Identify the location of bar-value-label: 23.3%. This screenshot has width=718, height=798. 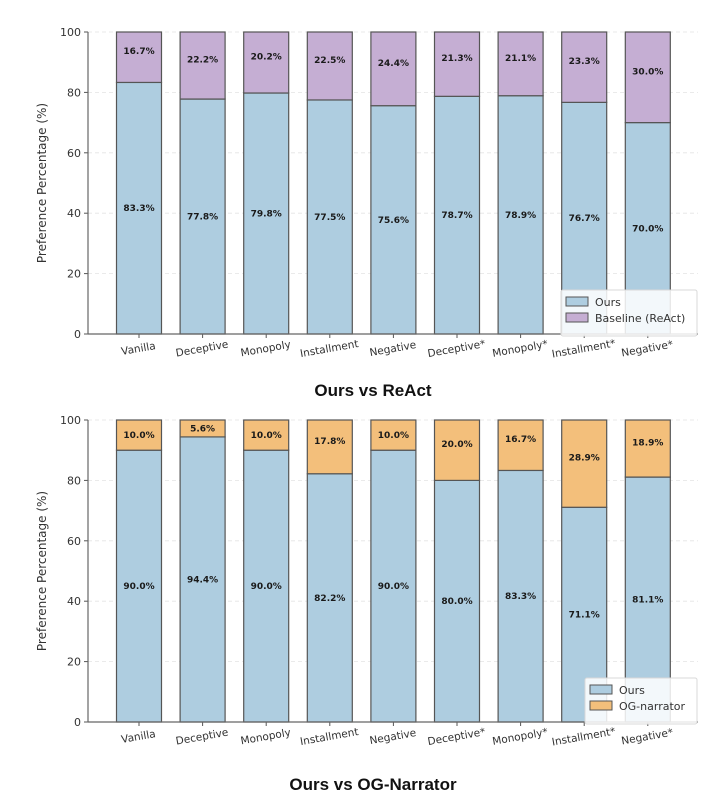
(584, 62).